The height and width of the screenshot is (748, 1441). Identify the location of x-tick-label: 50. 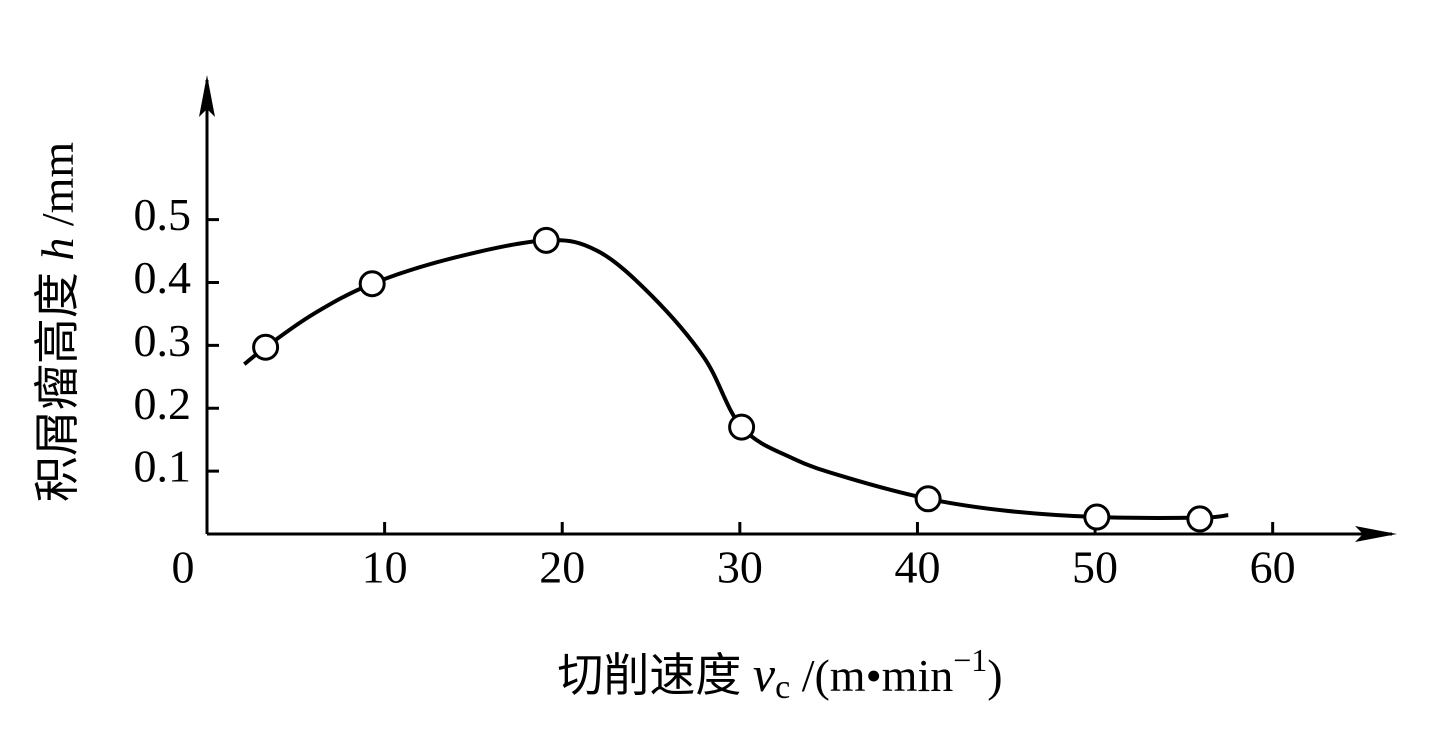
(1095, 567).